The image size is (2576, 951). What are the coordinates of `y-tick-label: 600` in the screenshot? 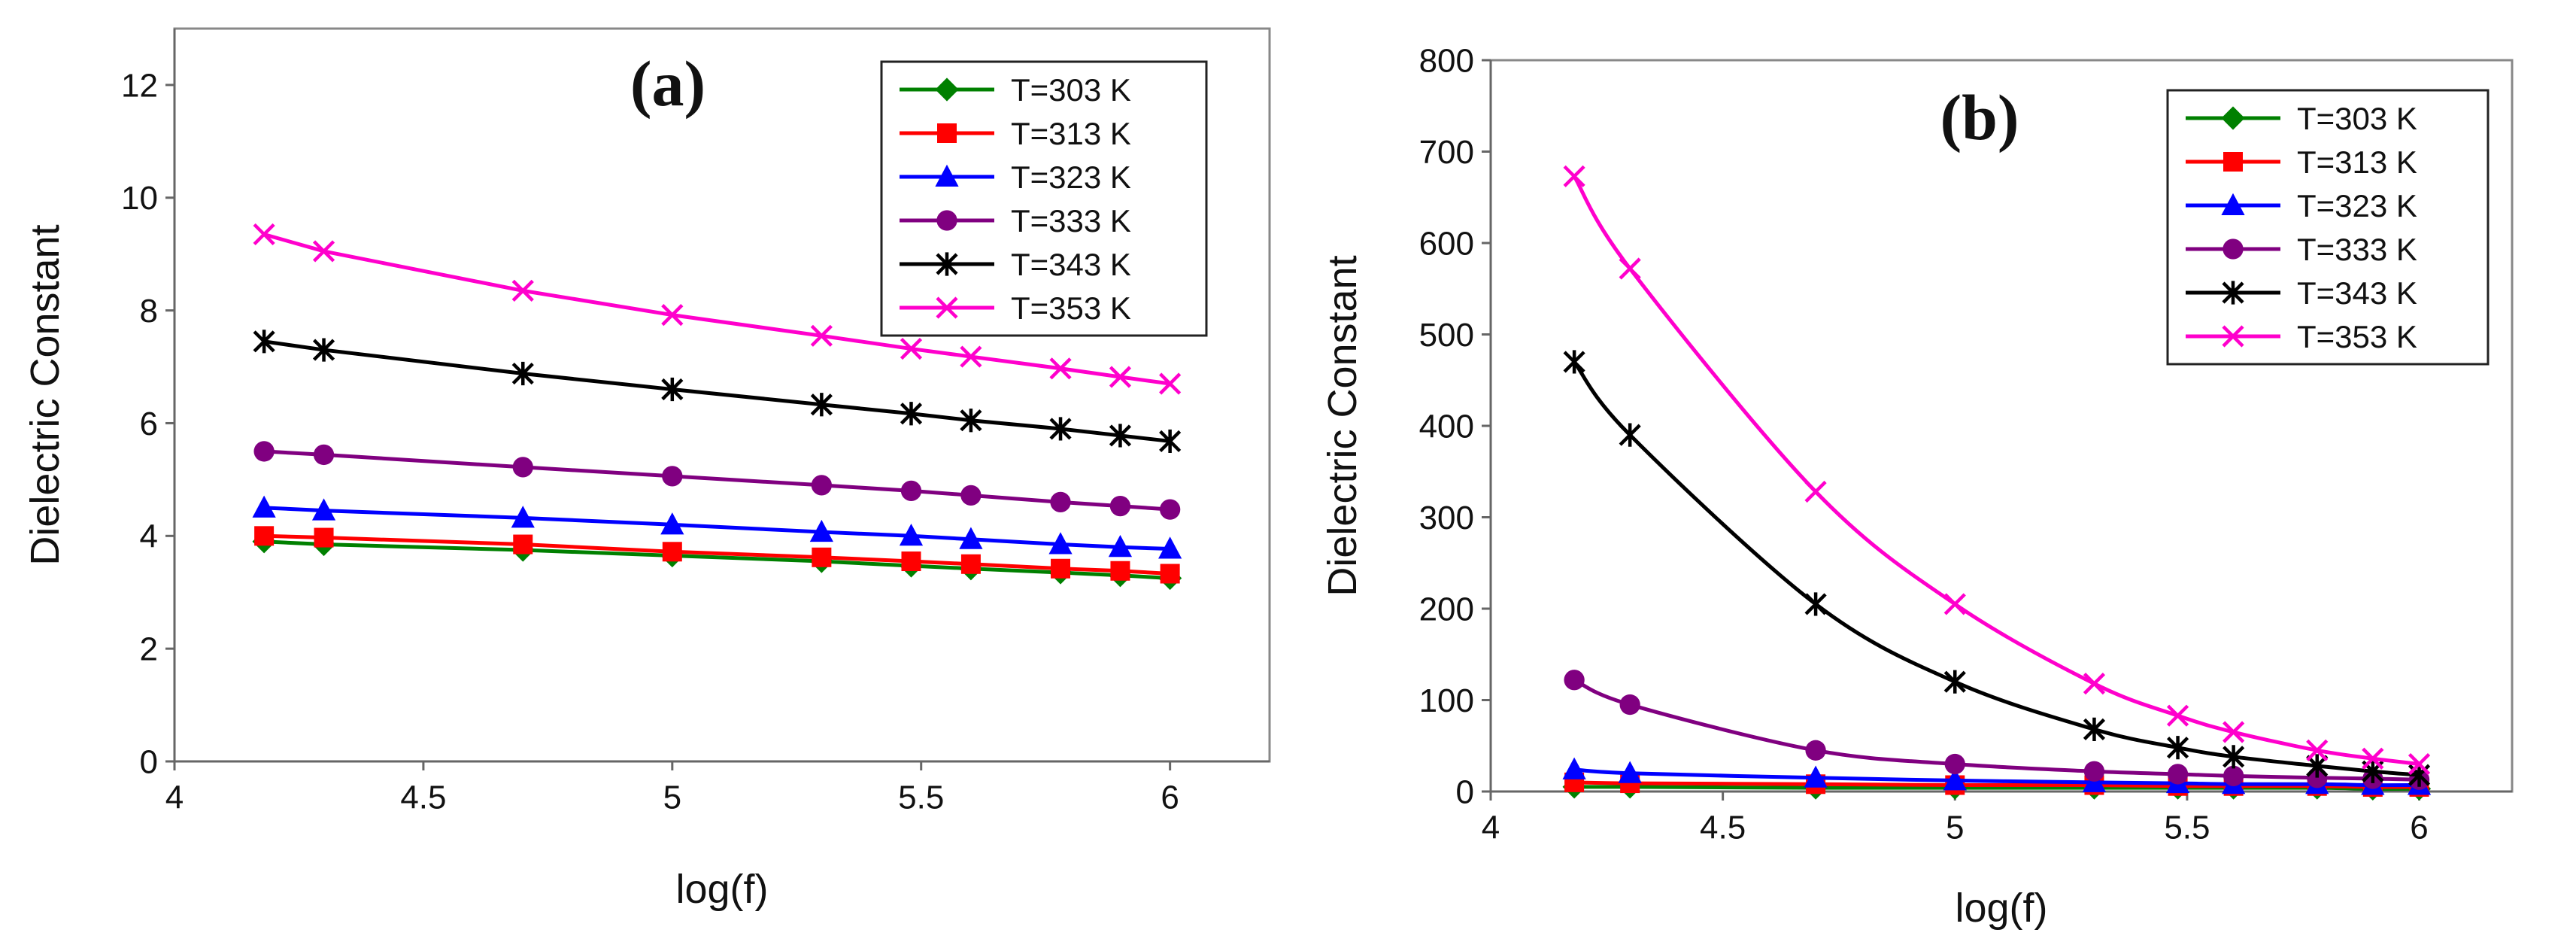 It's located at (1446, 243).